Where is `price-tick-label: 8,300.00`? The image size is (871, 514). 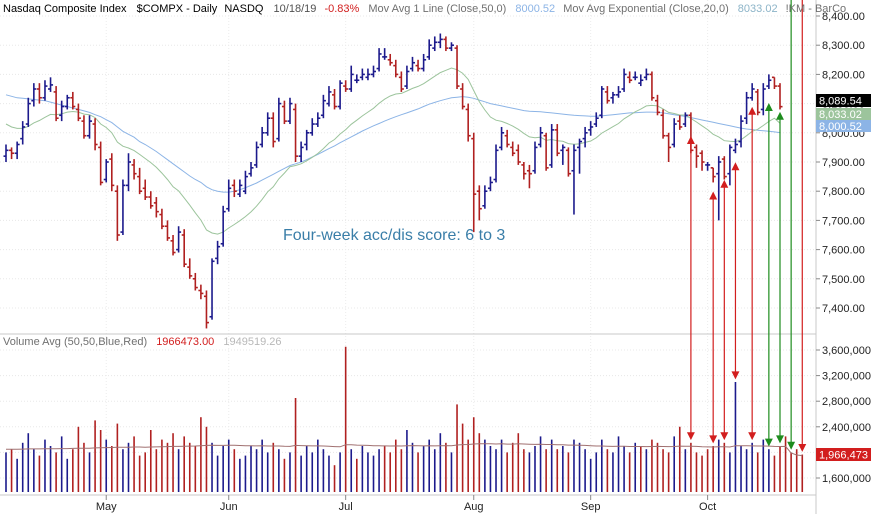
price-tick-label: 8,300.00 is located at coordinates (843, 46).